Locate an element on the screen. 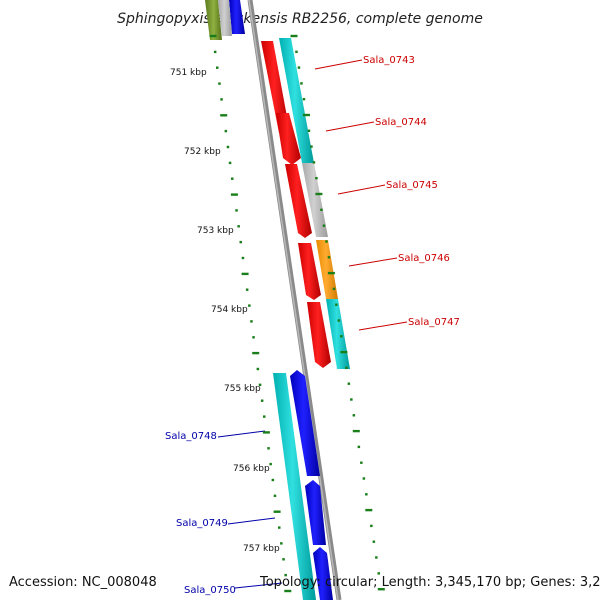 This screenshot has width=600, height=600. gene-sala-0748-arrow is located at coordinates (305, 423).